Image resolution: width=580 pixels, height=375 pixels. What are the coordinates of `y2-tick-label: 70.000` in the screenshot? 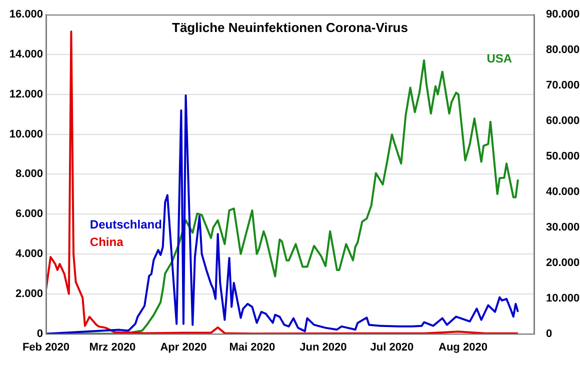 It's located at (563, 86).